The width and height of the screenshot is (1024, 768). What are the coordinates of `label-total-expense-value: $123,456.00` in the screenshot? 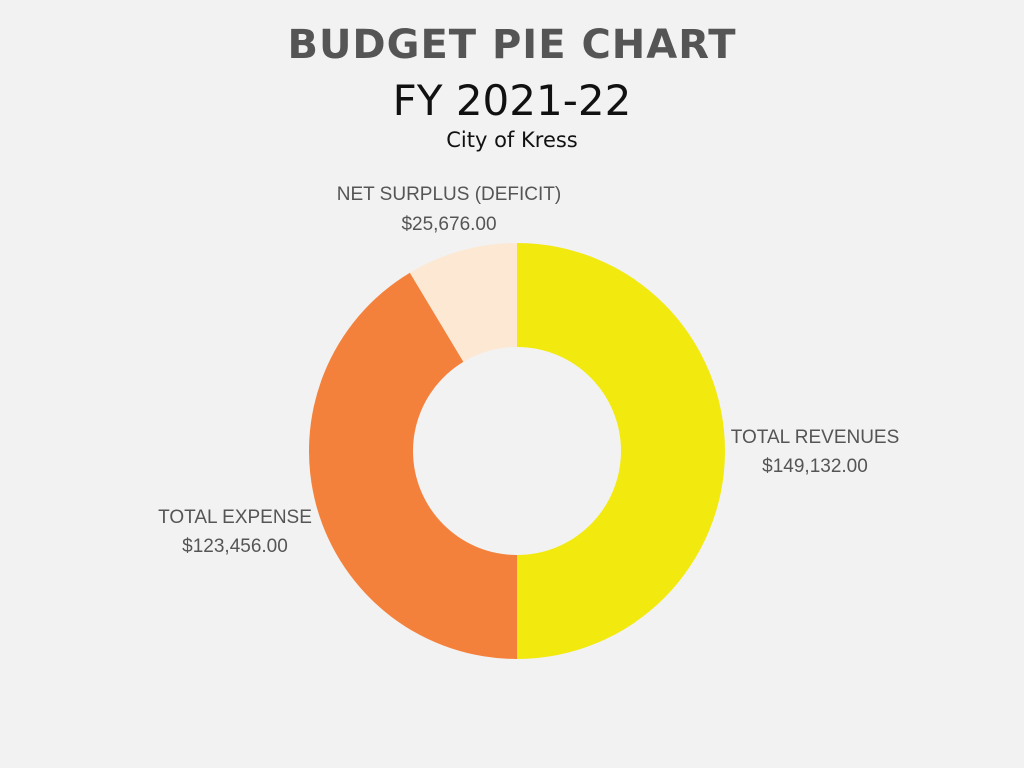 It's located at (235, 546).